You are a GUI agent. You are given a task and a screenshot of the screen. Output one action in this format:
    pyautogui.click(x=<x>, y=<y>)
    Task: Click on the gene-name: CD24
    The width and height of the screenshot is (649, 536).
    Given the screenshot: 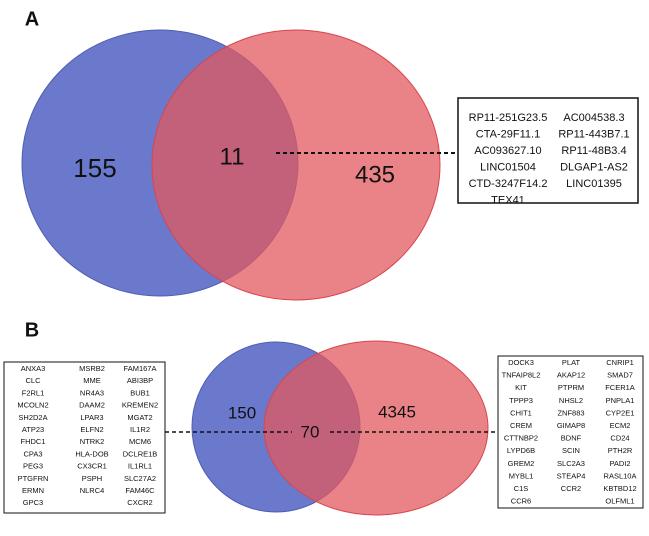 What is the action you would take?
    pyautogui.click(x=619, y=438)
    